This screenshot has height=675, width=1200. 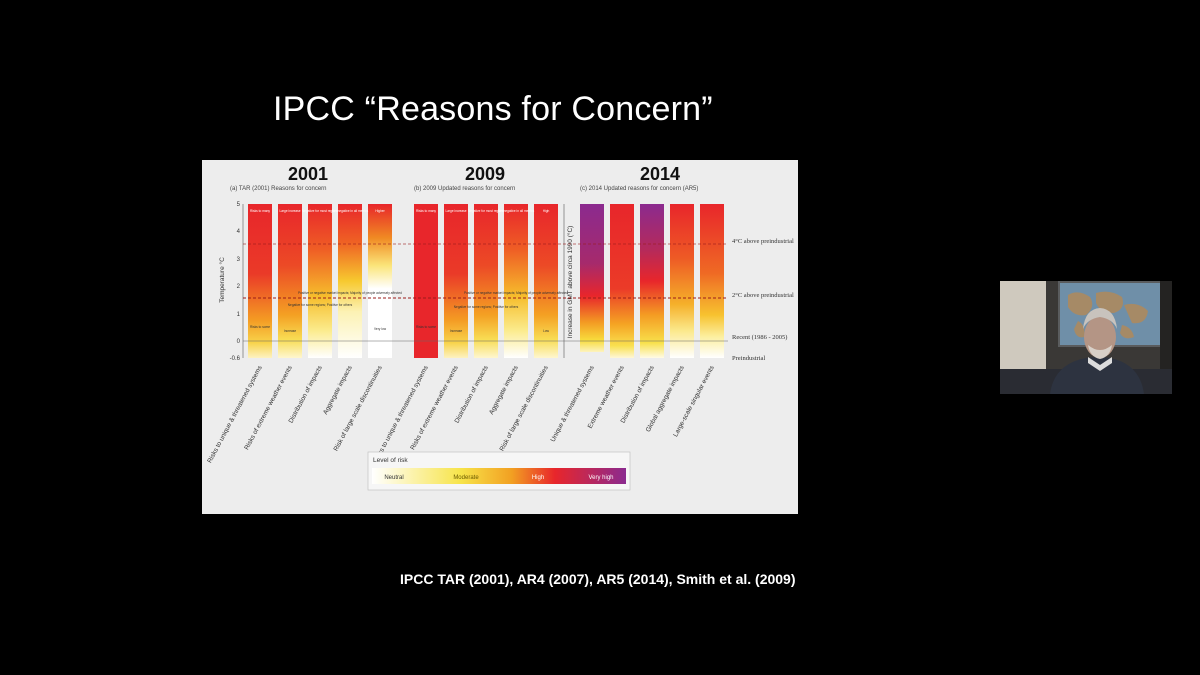 What do you see at coordinates (472, 394) in the screenshot?
I see `cat-2009-2: Distribution of impacts` at bounding box center [472, 394].